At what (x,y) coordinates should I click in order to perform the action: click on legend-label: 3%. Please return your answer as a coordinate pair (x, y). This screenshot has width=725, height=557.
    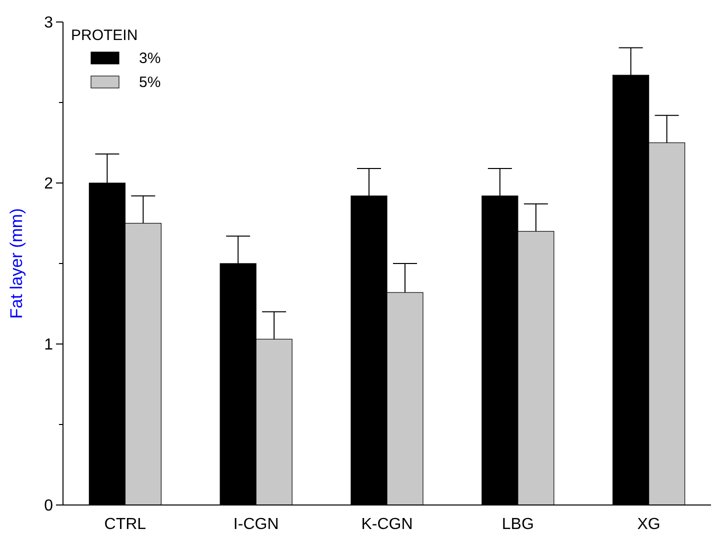
    Looking at the image, I should click on (150, 58).